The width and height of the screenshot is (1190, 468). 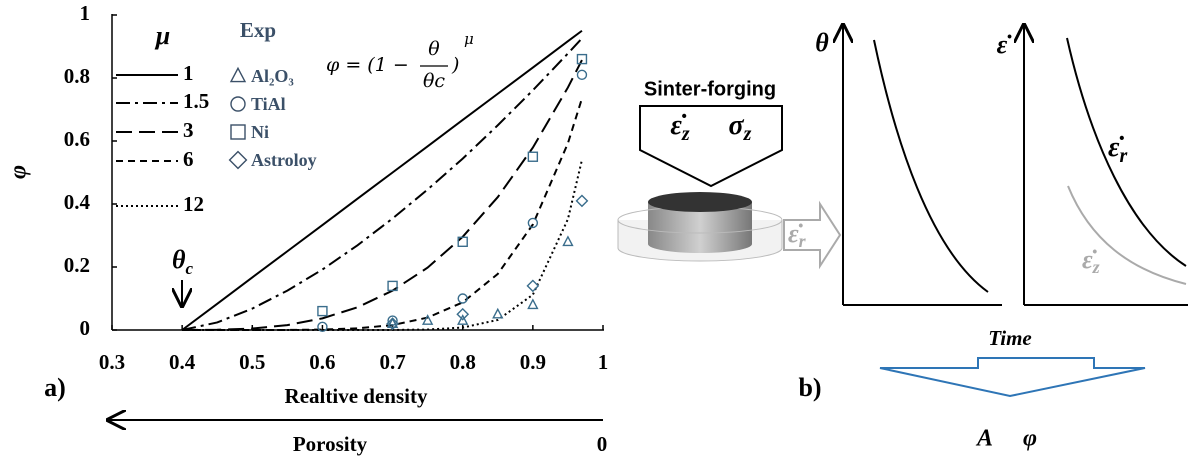 What do you see at coordinates (112, 362) in the screenshot?
I see `x-tick-label: 0.3` at bounding box center [112, 362].